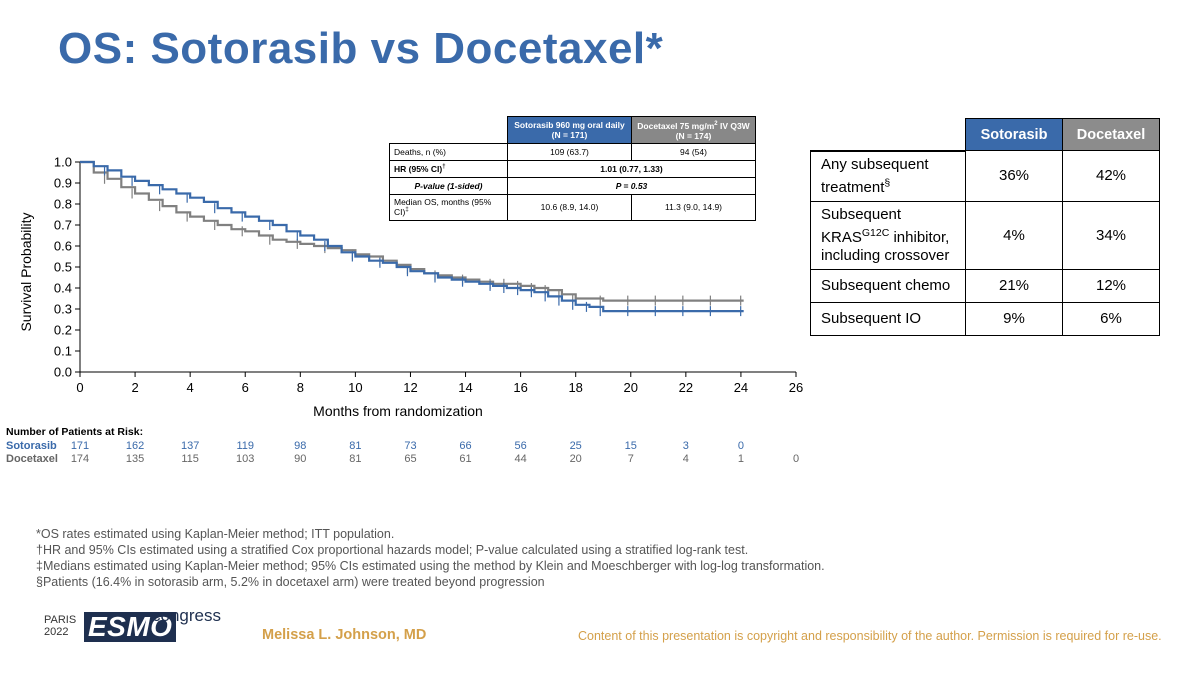  What do you see at coordinates (448, 168) in the screenshot?
I see `hr-label: HR (95% CI)†` at bounding box center [448, 168].